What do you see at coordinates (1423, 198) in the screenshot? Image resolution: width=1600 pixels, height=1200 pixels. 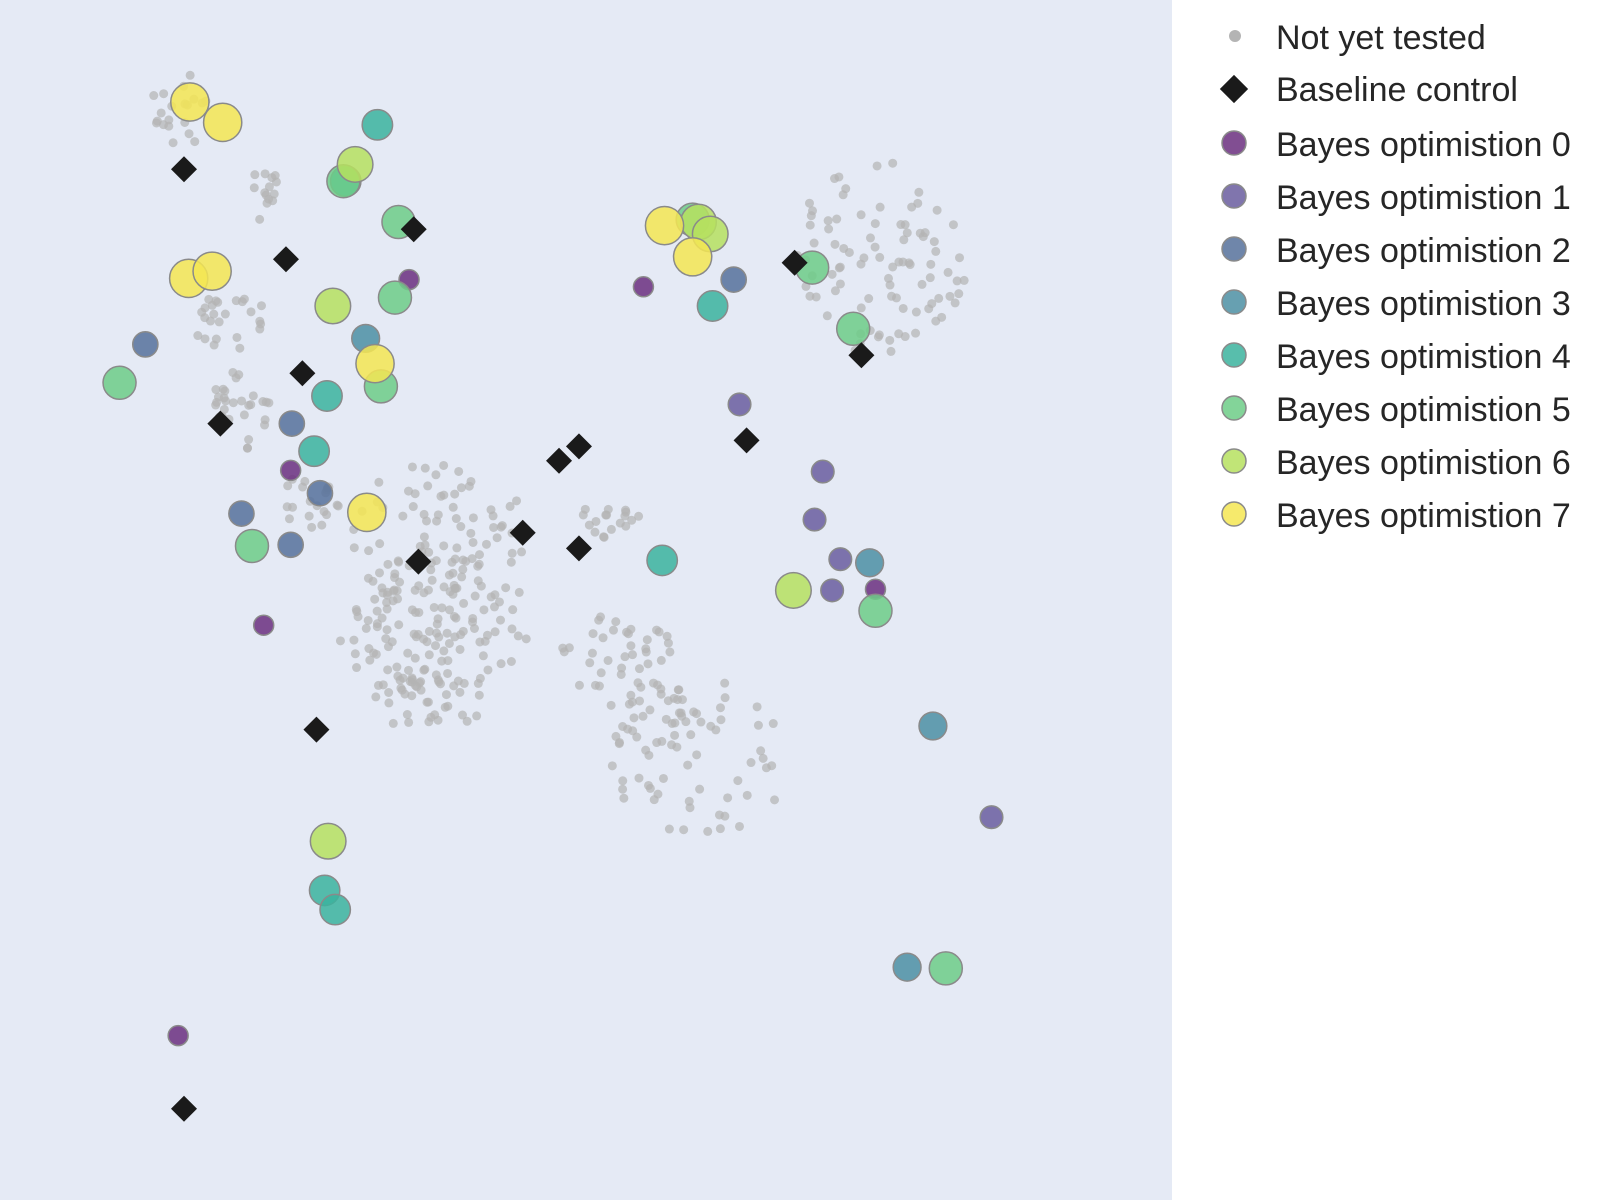 I see `legend-label-iteration-1: Bayes optimistion 1` at bounding box center [1423, 198].